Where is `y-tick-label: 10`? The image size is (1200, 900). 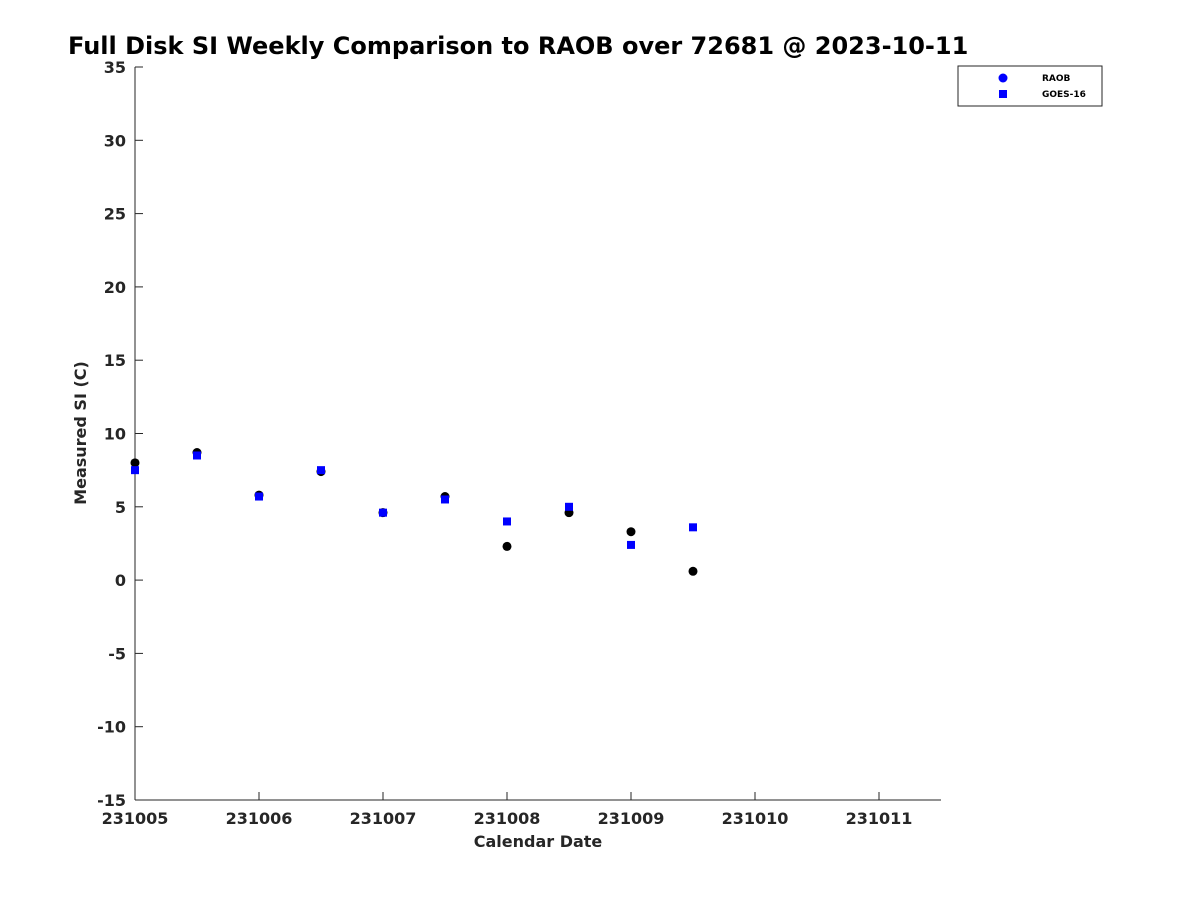 y-tick-label: 10 is located at coordinates (115, 434).